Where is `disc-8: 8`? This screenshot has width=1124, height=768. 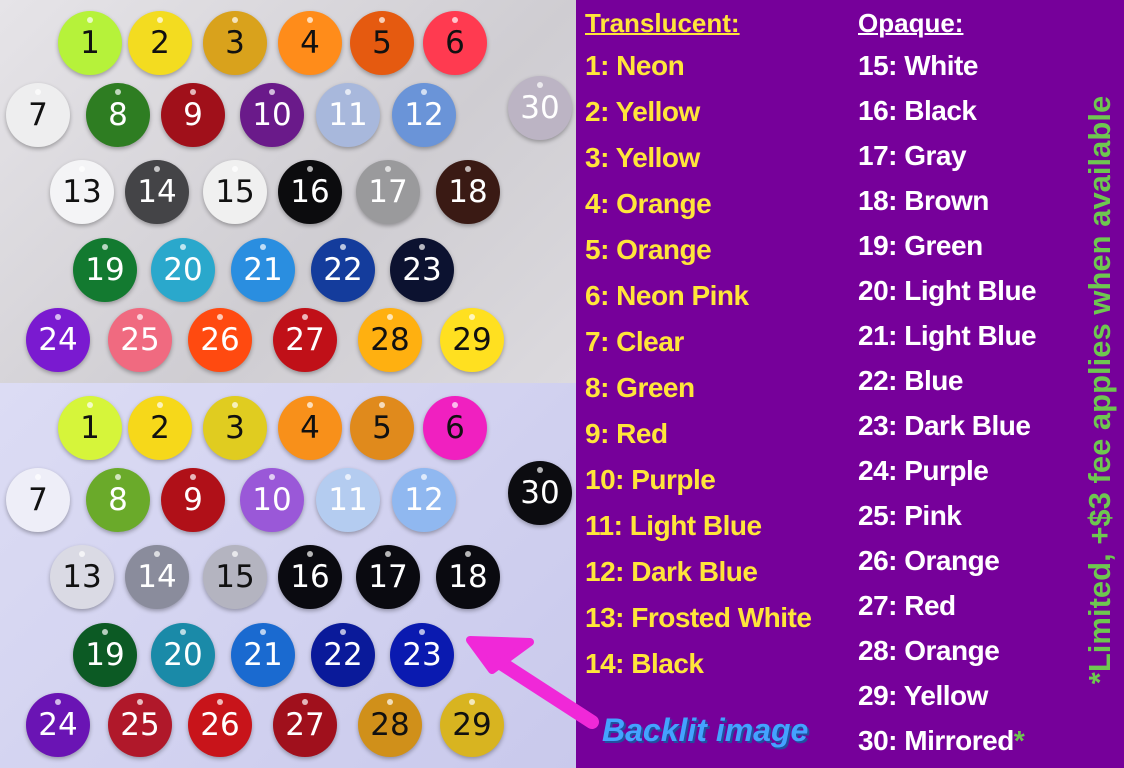
disc-8: 8 is located at coordinates (118, 115).